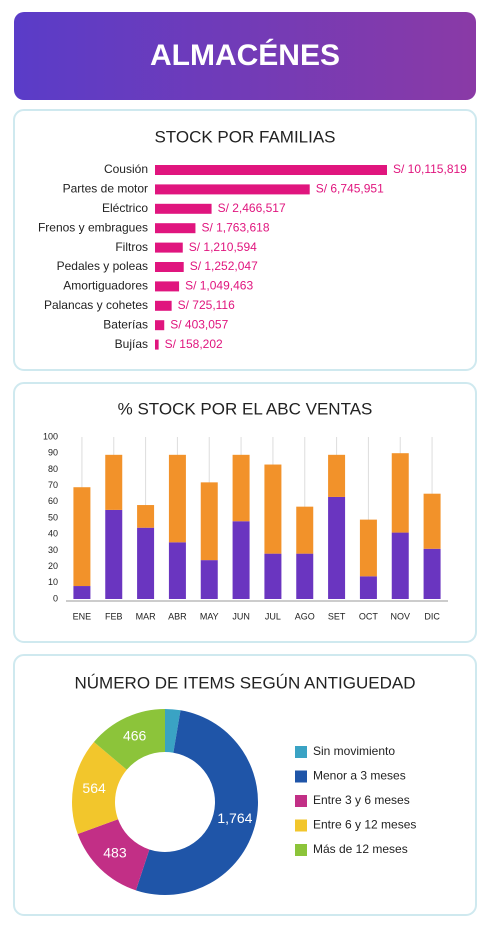 The width and height of the screenshot is (492, 931). What do you see at coordinates (53, 566) in the screenshot?
I see `y-tick-label: 20` at bounding box center [53, 566].